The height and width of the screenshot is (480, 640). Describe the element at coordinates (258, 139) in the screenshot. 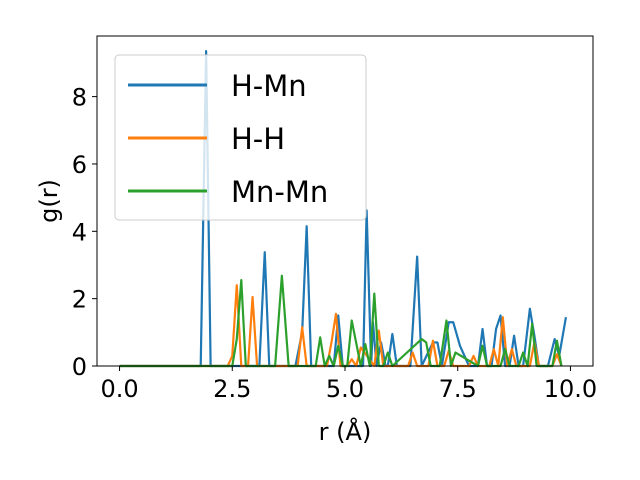

I see `legend-label-2: H-H` at that location.